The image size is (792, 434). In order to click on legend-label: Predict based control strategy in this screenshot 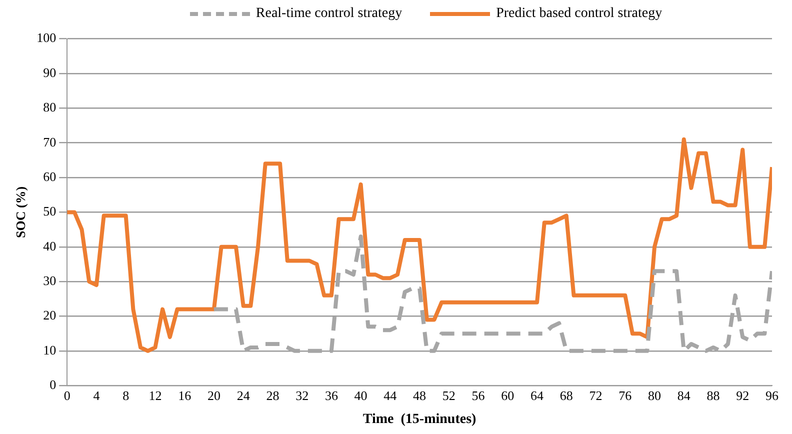, I will do `click(579, 14)`.